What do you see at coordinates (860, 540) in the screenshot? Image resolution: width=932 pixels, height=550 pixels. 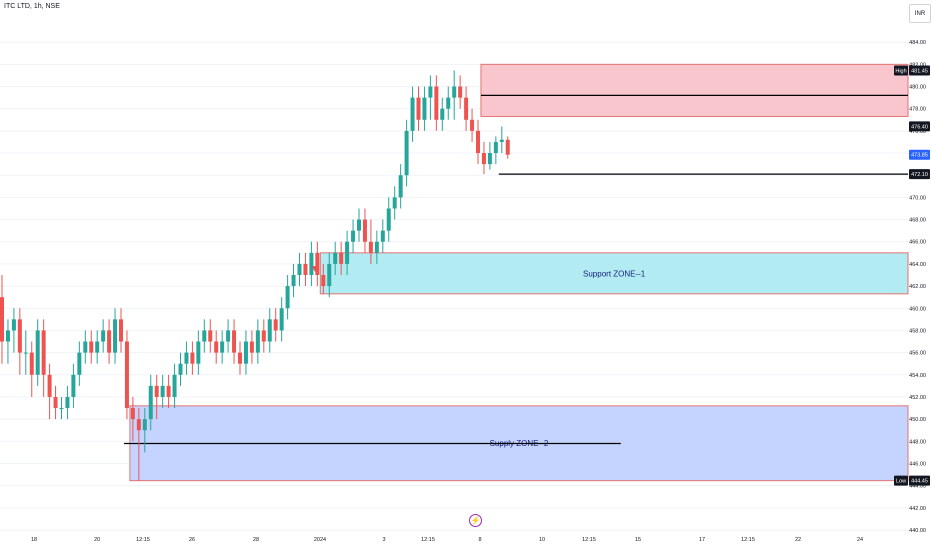 I see `x-tick-label: 24` at bounding box center [860, 540].